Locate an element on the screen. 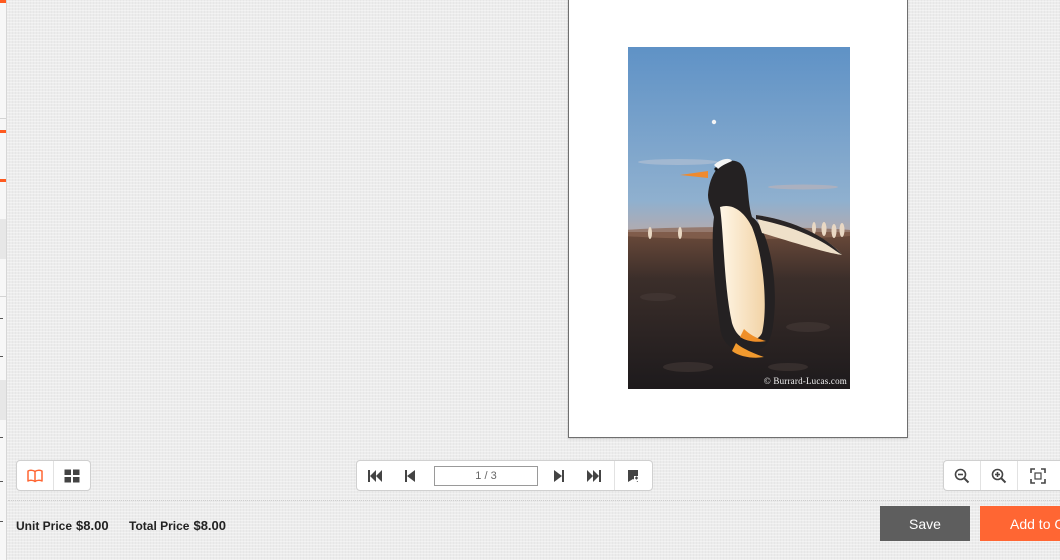 The height and width of the screenshot is (560, 1060). fit-screen-button is located at coordinates (1038, 475).